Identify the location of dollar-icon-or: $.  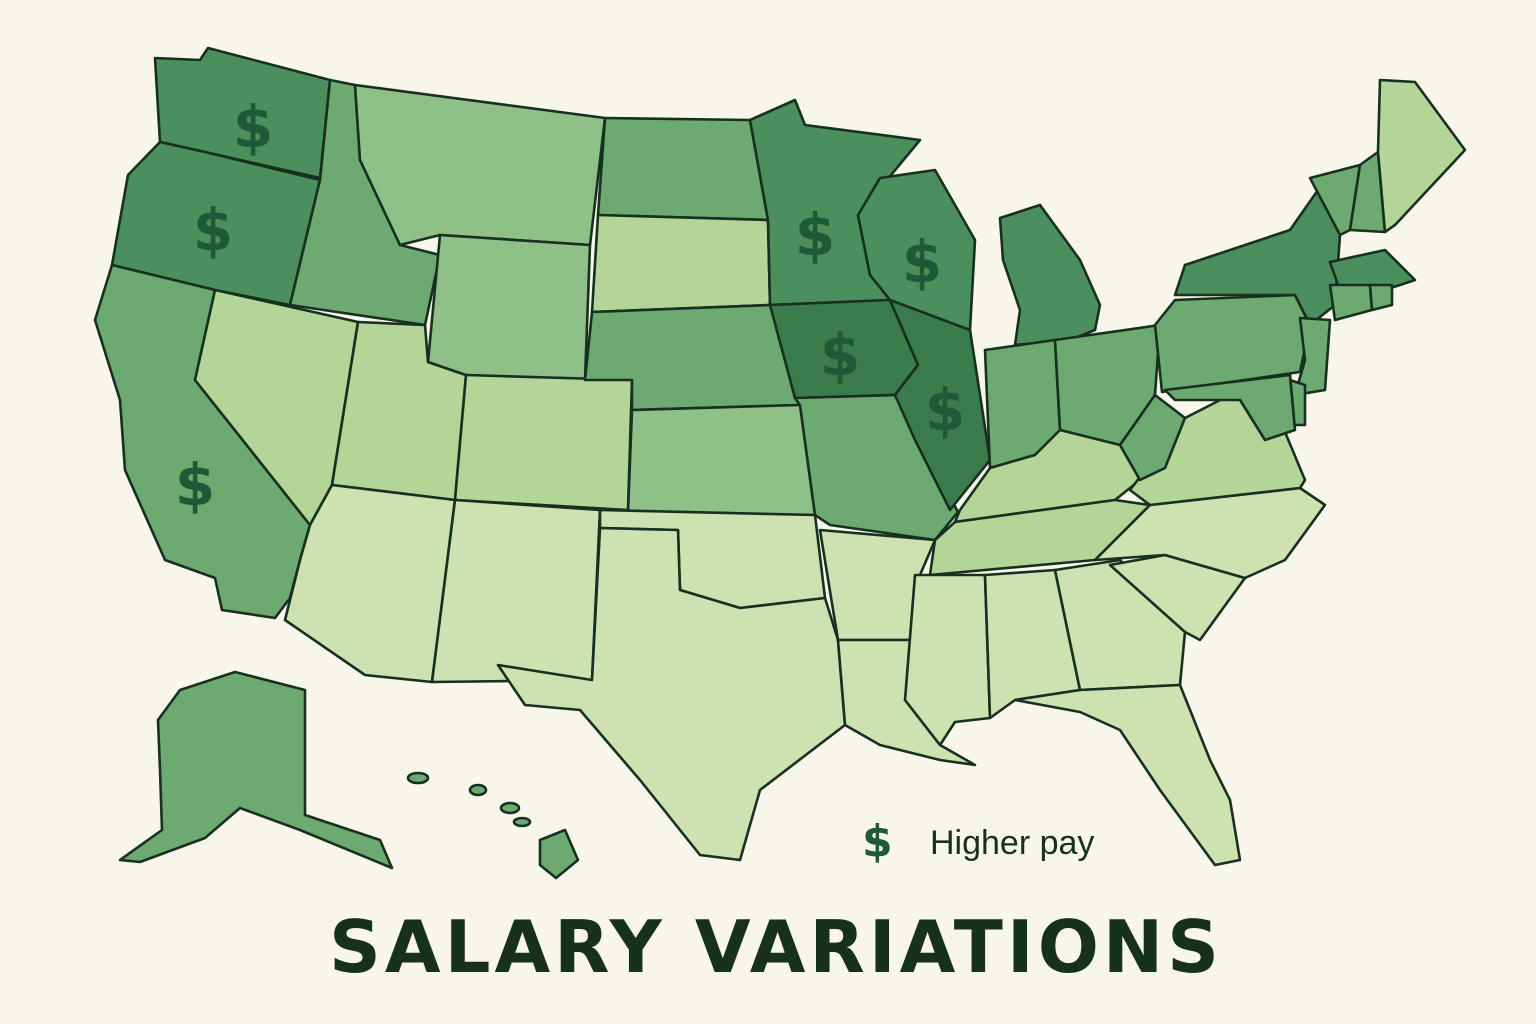
(213, 230).